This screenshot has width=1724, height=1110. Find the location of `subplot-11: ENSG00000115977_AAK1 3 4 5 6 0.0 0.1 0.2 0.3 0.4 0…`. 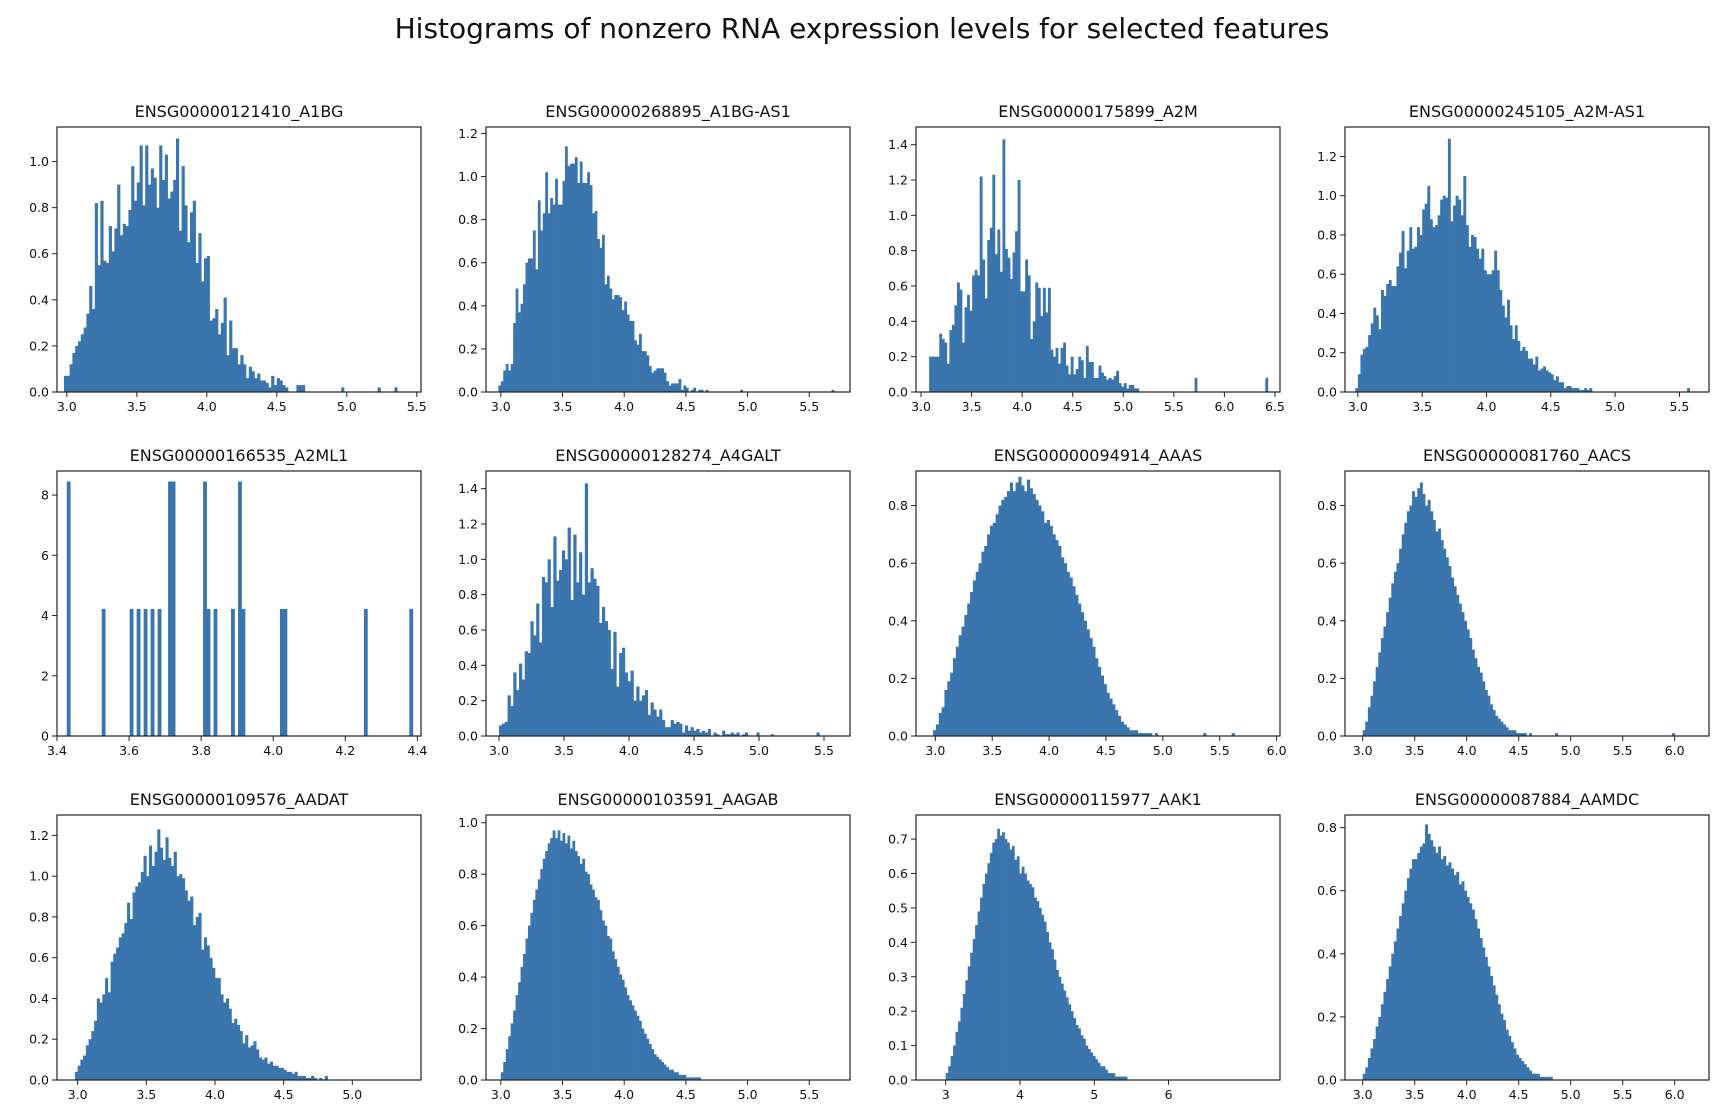

subplot-11: ENSG00000115977_AAK1 3 4 5 6 0.0 0.1 0.2 0.3 0.4 0… is located at coordinates (1084, 946).